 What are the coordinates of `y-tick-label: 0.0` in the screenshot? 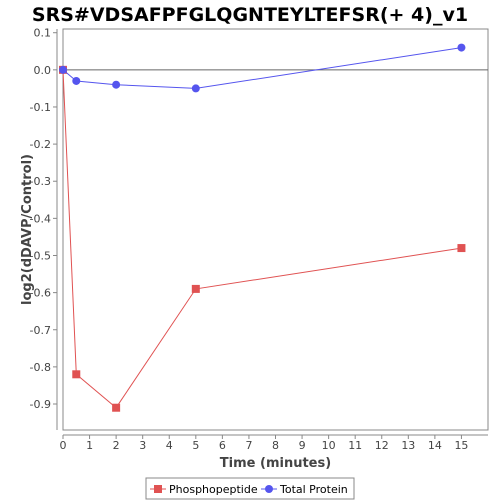 It's located at (43, 70).